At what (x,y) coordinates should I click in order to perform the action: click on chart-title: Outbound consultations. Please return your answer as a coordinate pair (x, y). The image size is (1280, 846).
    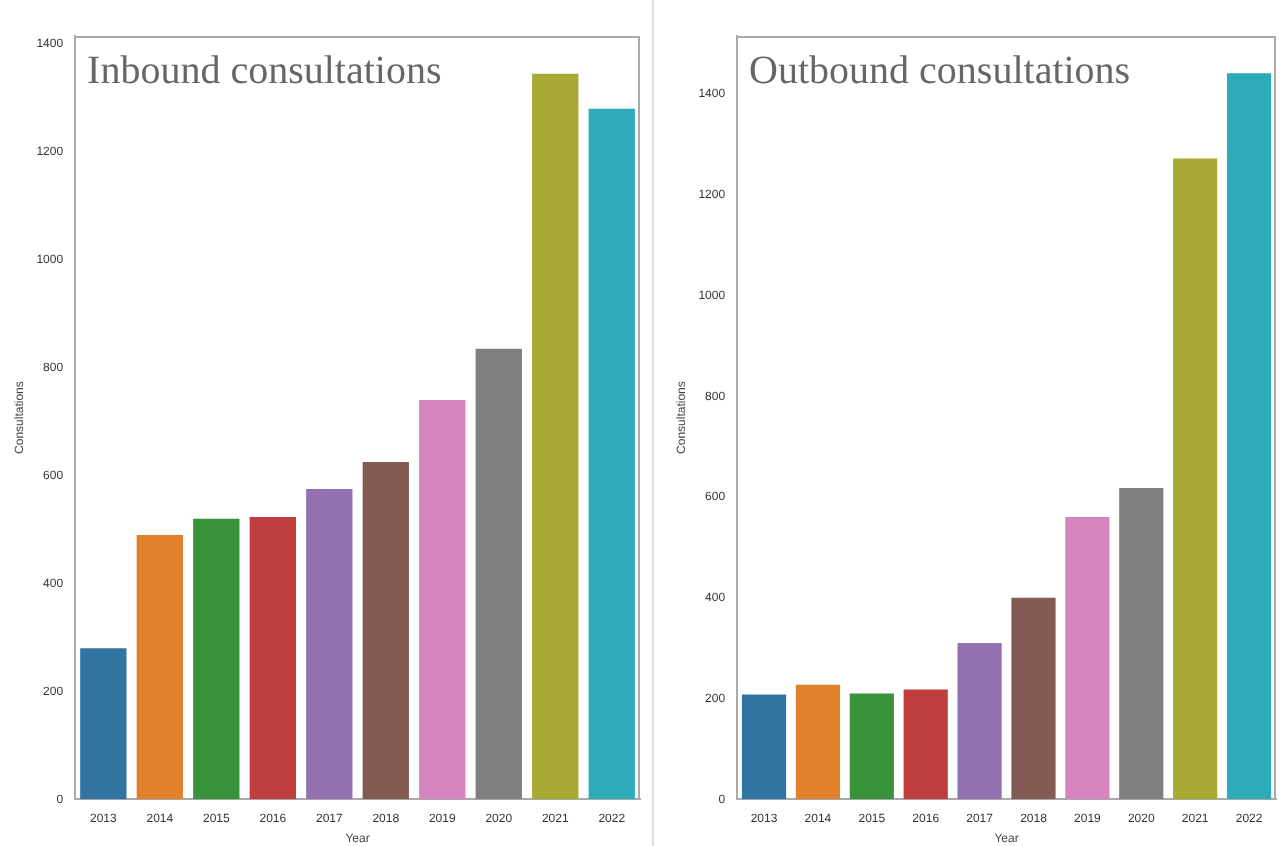
    Looking at the image, I should click on (940, 70).